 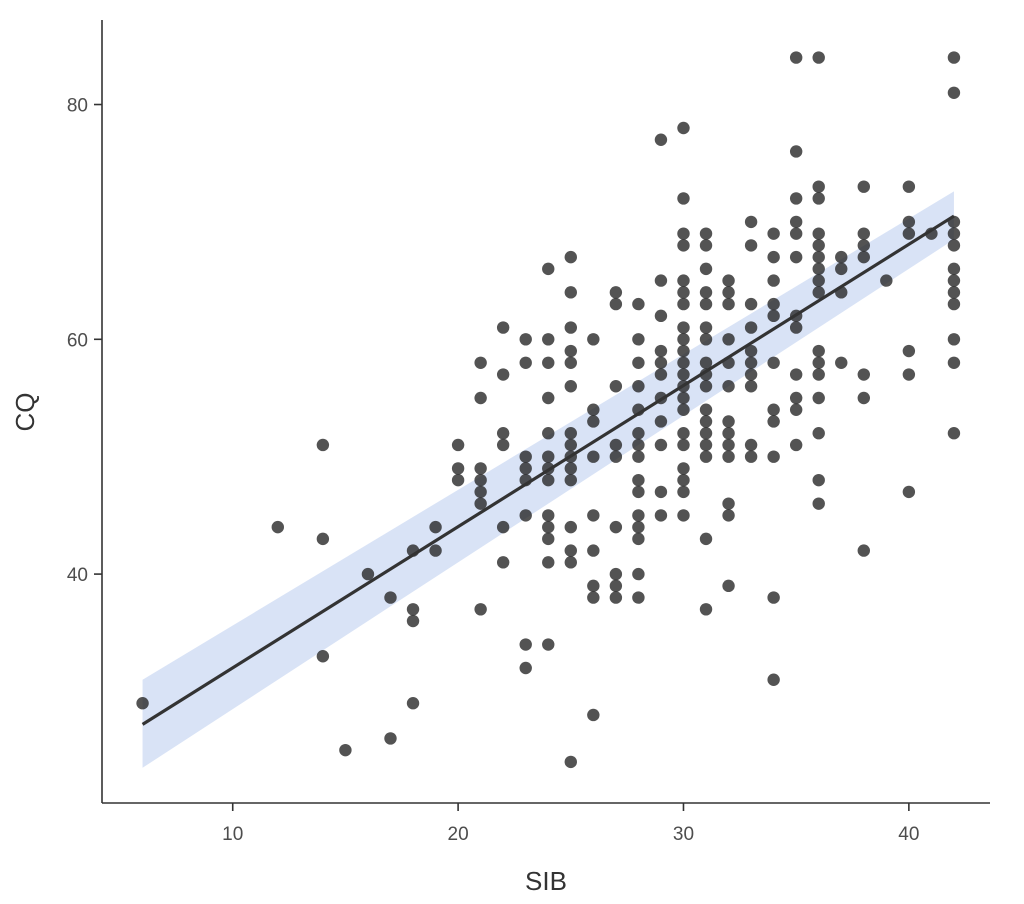 I want to click on y-tick-label: 80, so click(x=77, y=106).